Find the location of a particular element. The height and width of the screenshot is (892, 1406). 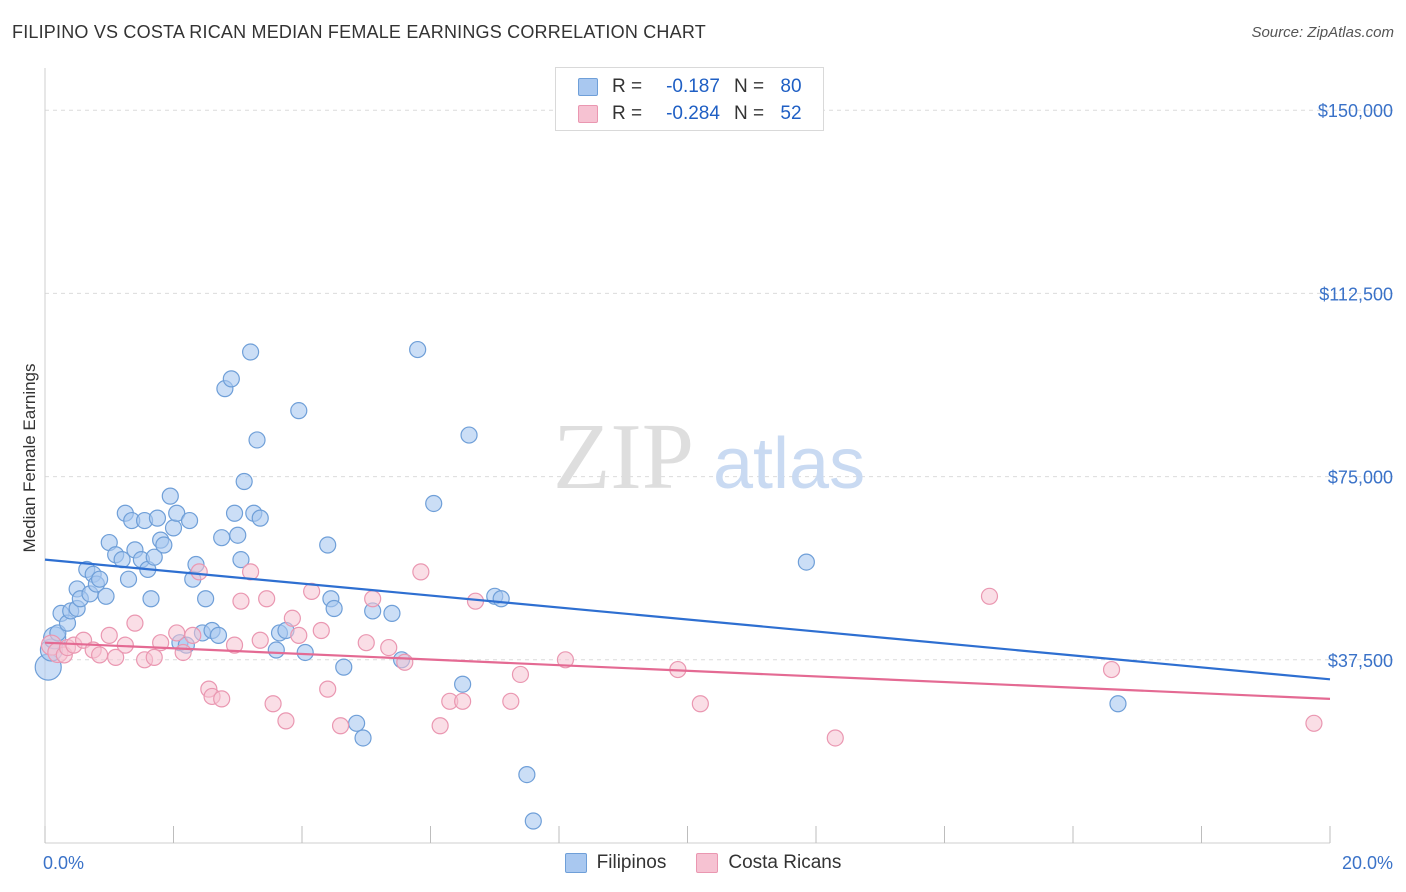

source-label: Source: ZipAtlas.com is located at coordinates (1322, 32).